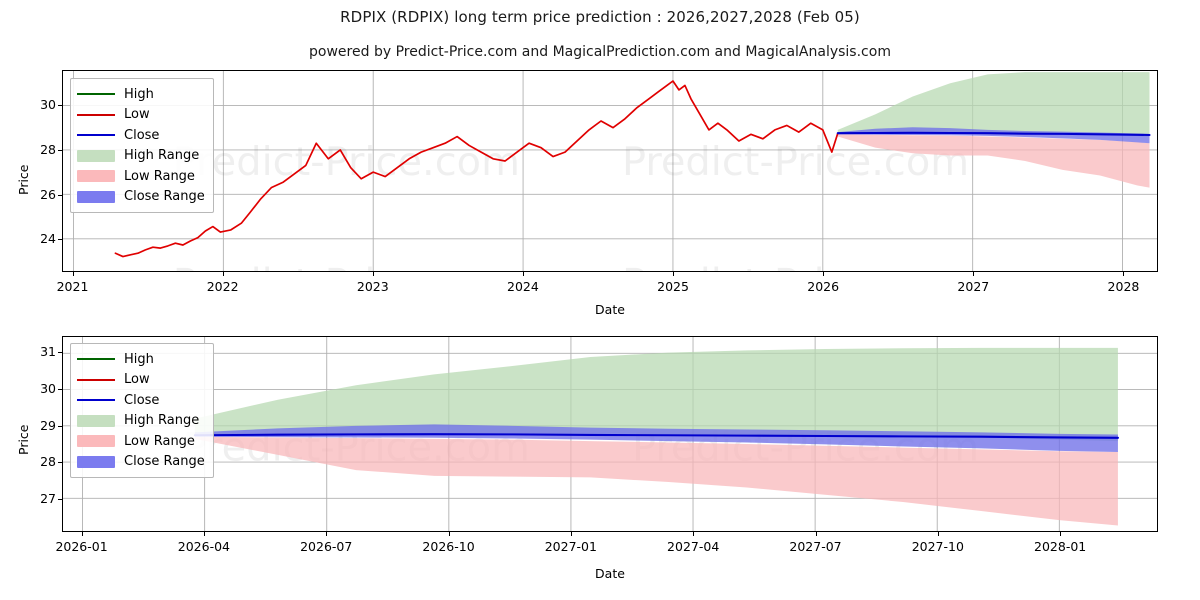  Describe the element at coordinates (815, 546) in the screenshot. I see `detail-x-tick-label: 2027-07` at that location.